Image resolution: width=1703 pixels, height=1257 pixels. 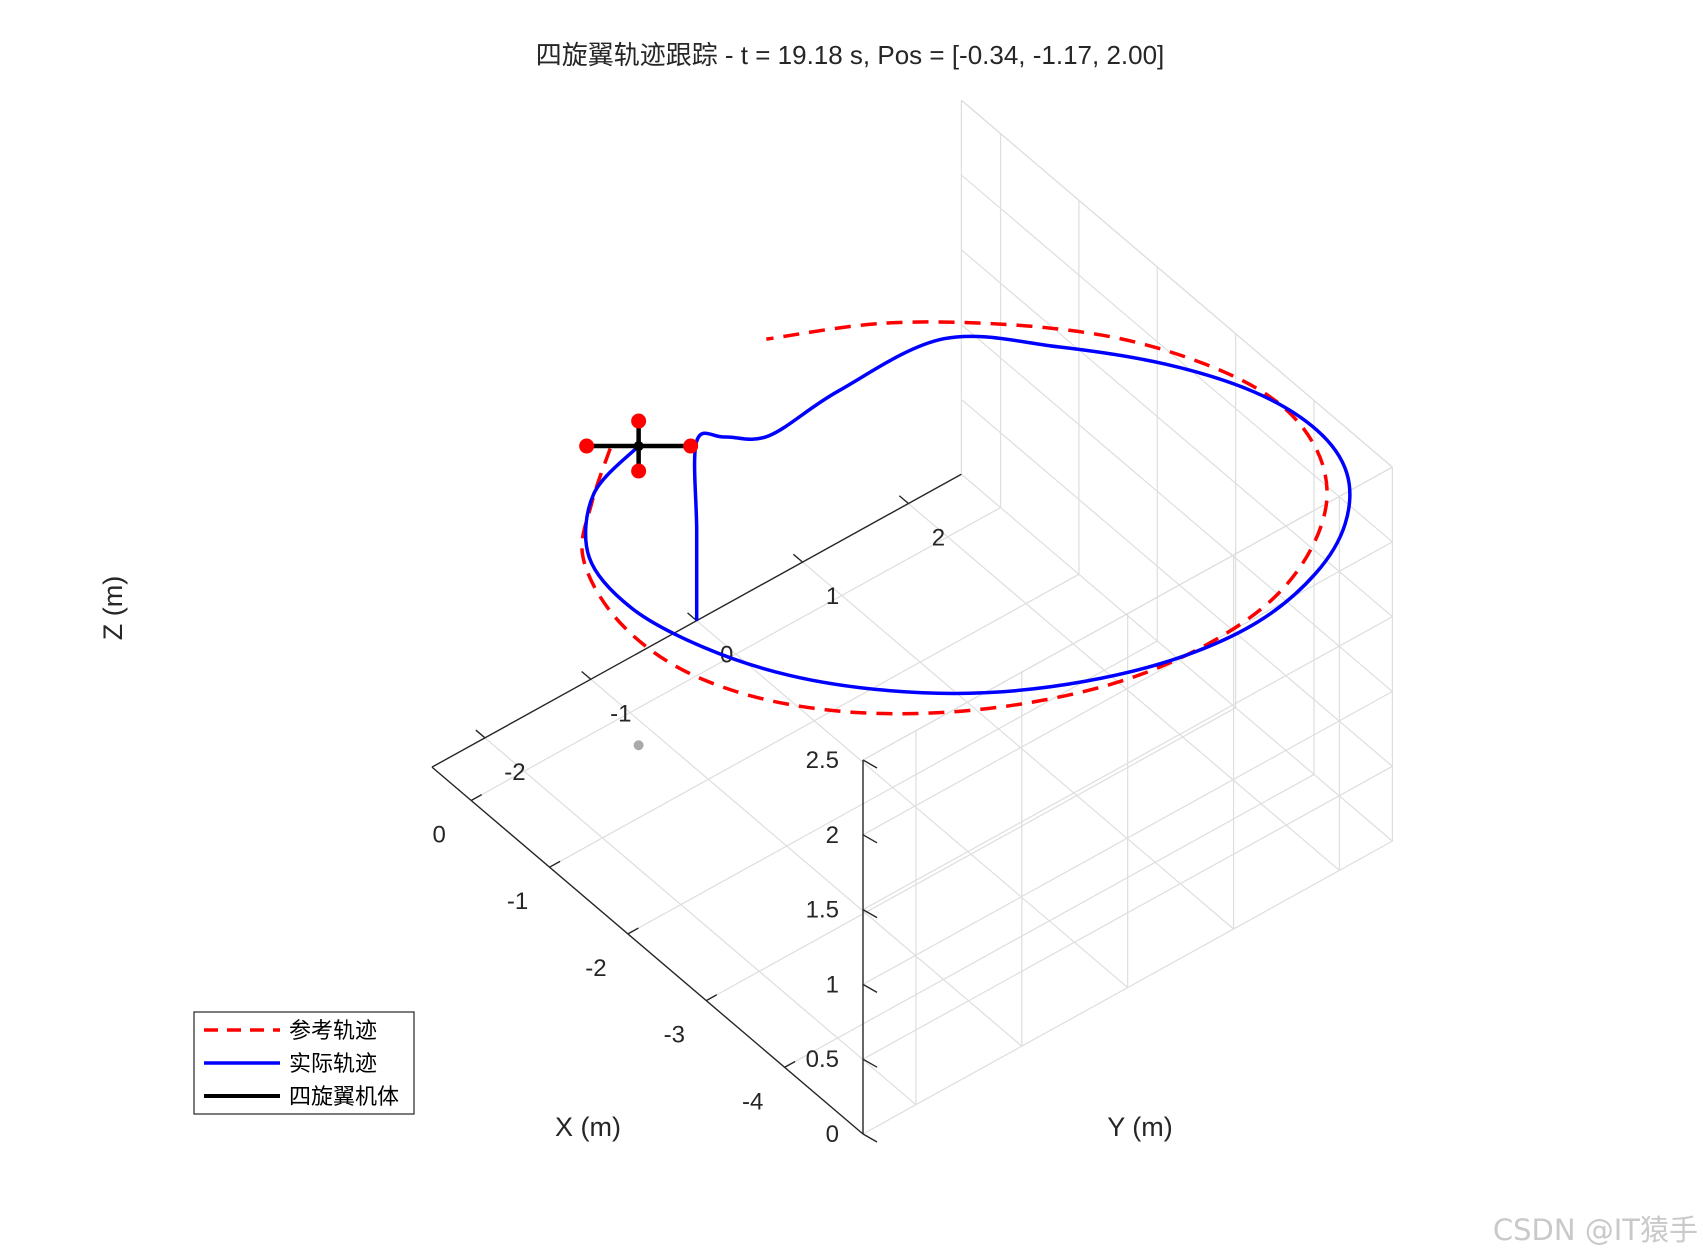 What do you see at coordinates (514, 772) in the screenshot?
I see `y-tick-label: -2` at bounding box center [514, 772].